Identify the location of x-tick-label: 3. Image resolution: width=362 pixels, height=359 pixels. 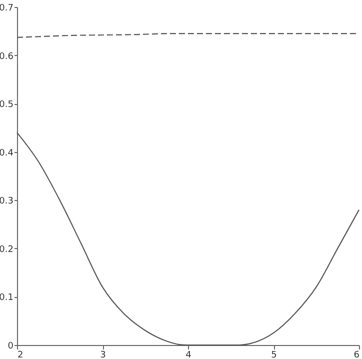
(103, 354).